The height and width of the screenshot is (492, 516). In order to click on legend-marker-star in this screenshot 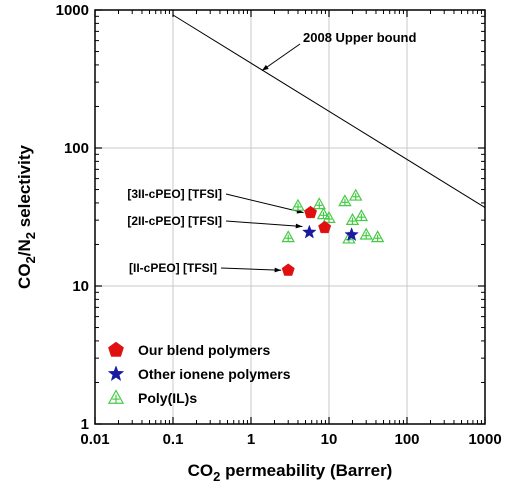, I will do `click(115, 373)`.